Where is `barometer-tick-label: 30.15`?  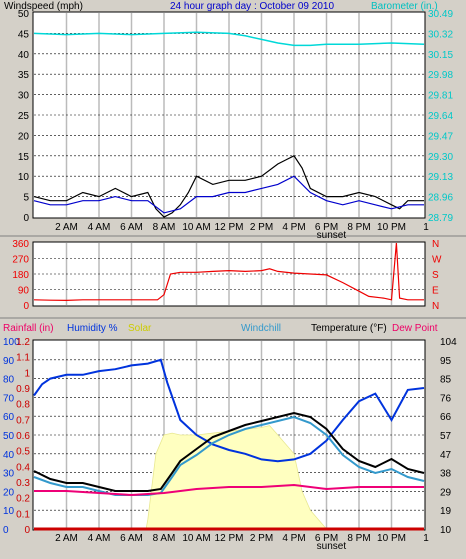 barometer-tick-label: 30.15 is located at coordinates (440, 55).